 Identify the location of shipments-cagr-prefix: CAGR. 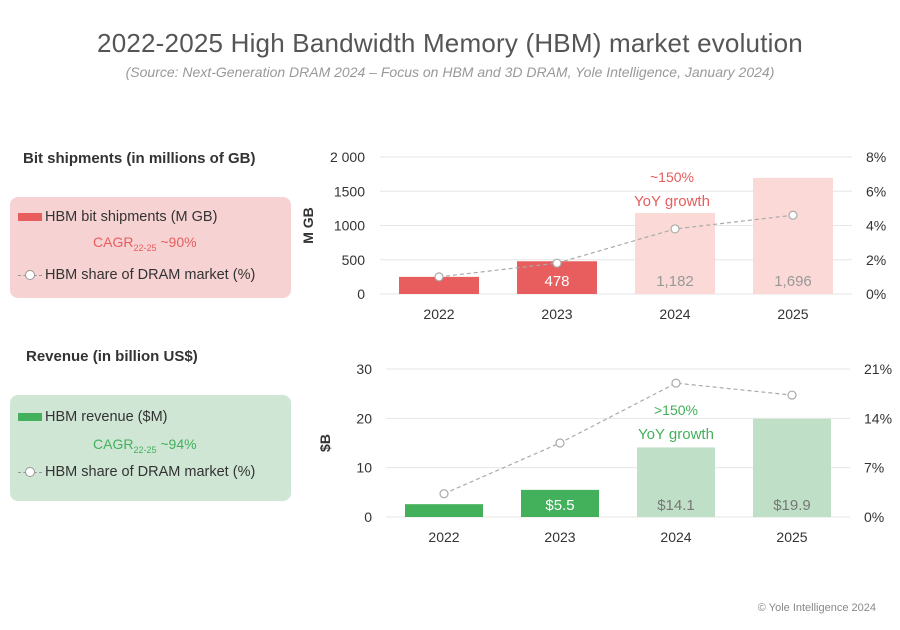
(113, 242).